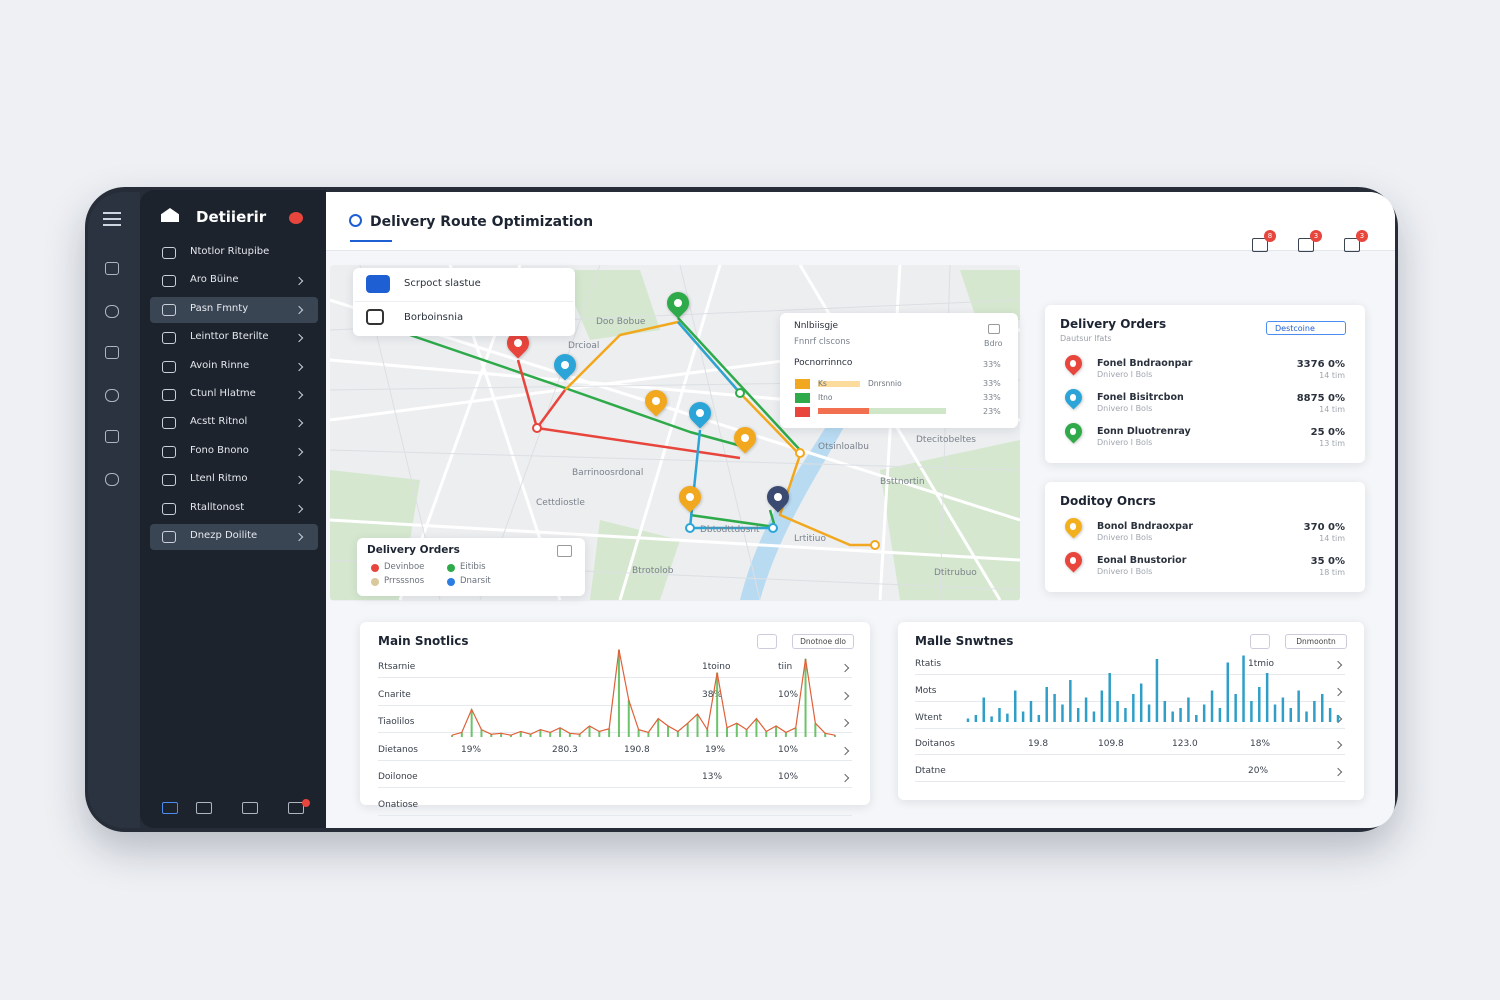 This screenshot has width=1500, height=1000. Describe the element at coordinates (1261, 664) in the screenshot. I see `stats-cell: 1tmio` at that location.